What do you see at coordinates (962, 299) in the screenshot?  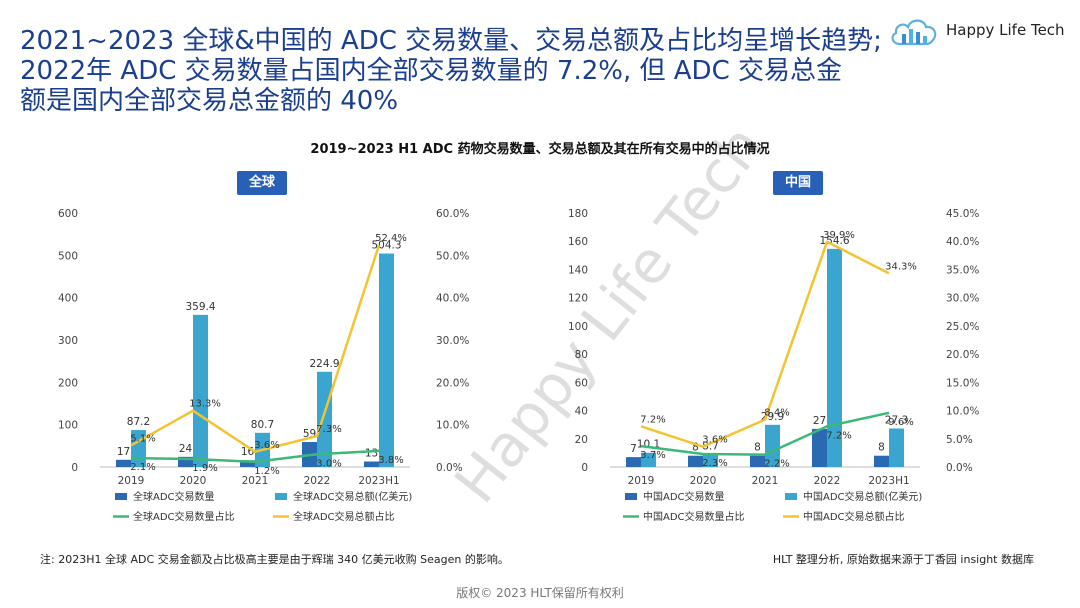 I see `china-y2-tick-label: 30.0%` at bounding box center [962, 299].